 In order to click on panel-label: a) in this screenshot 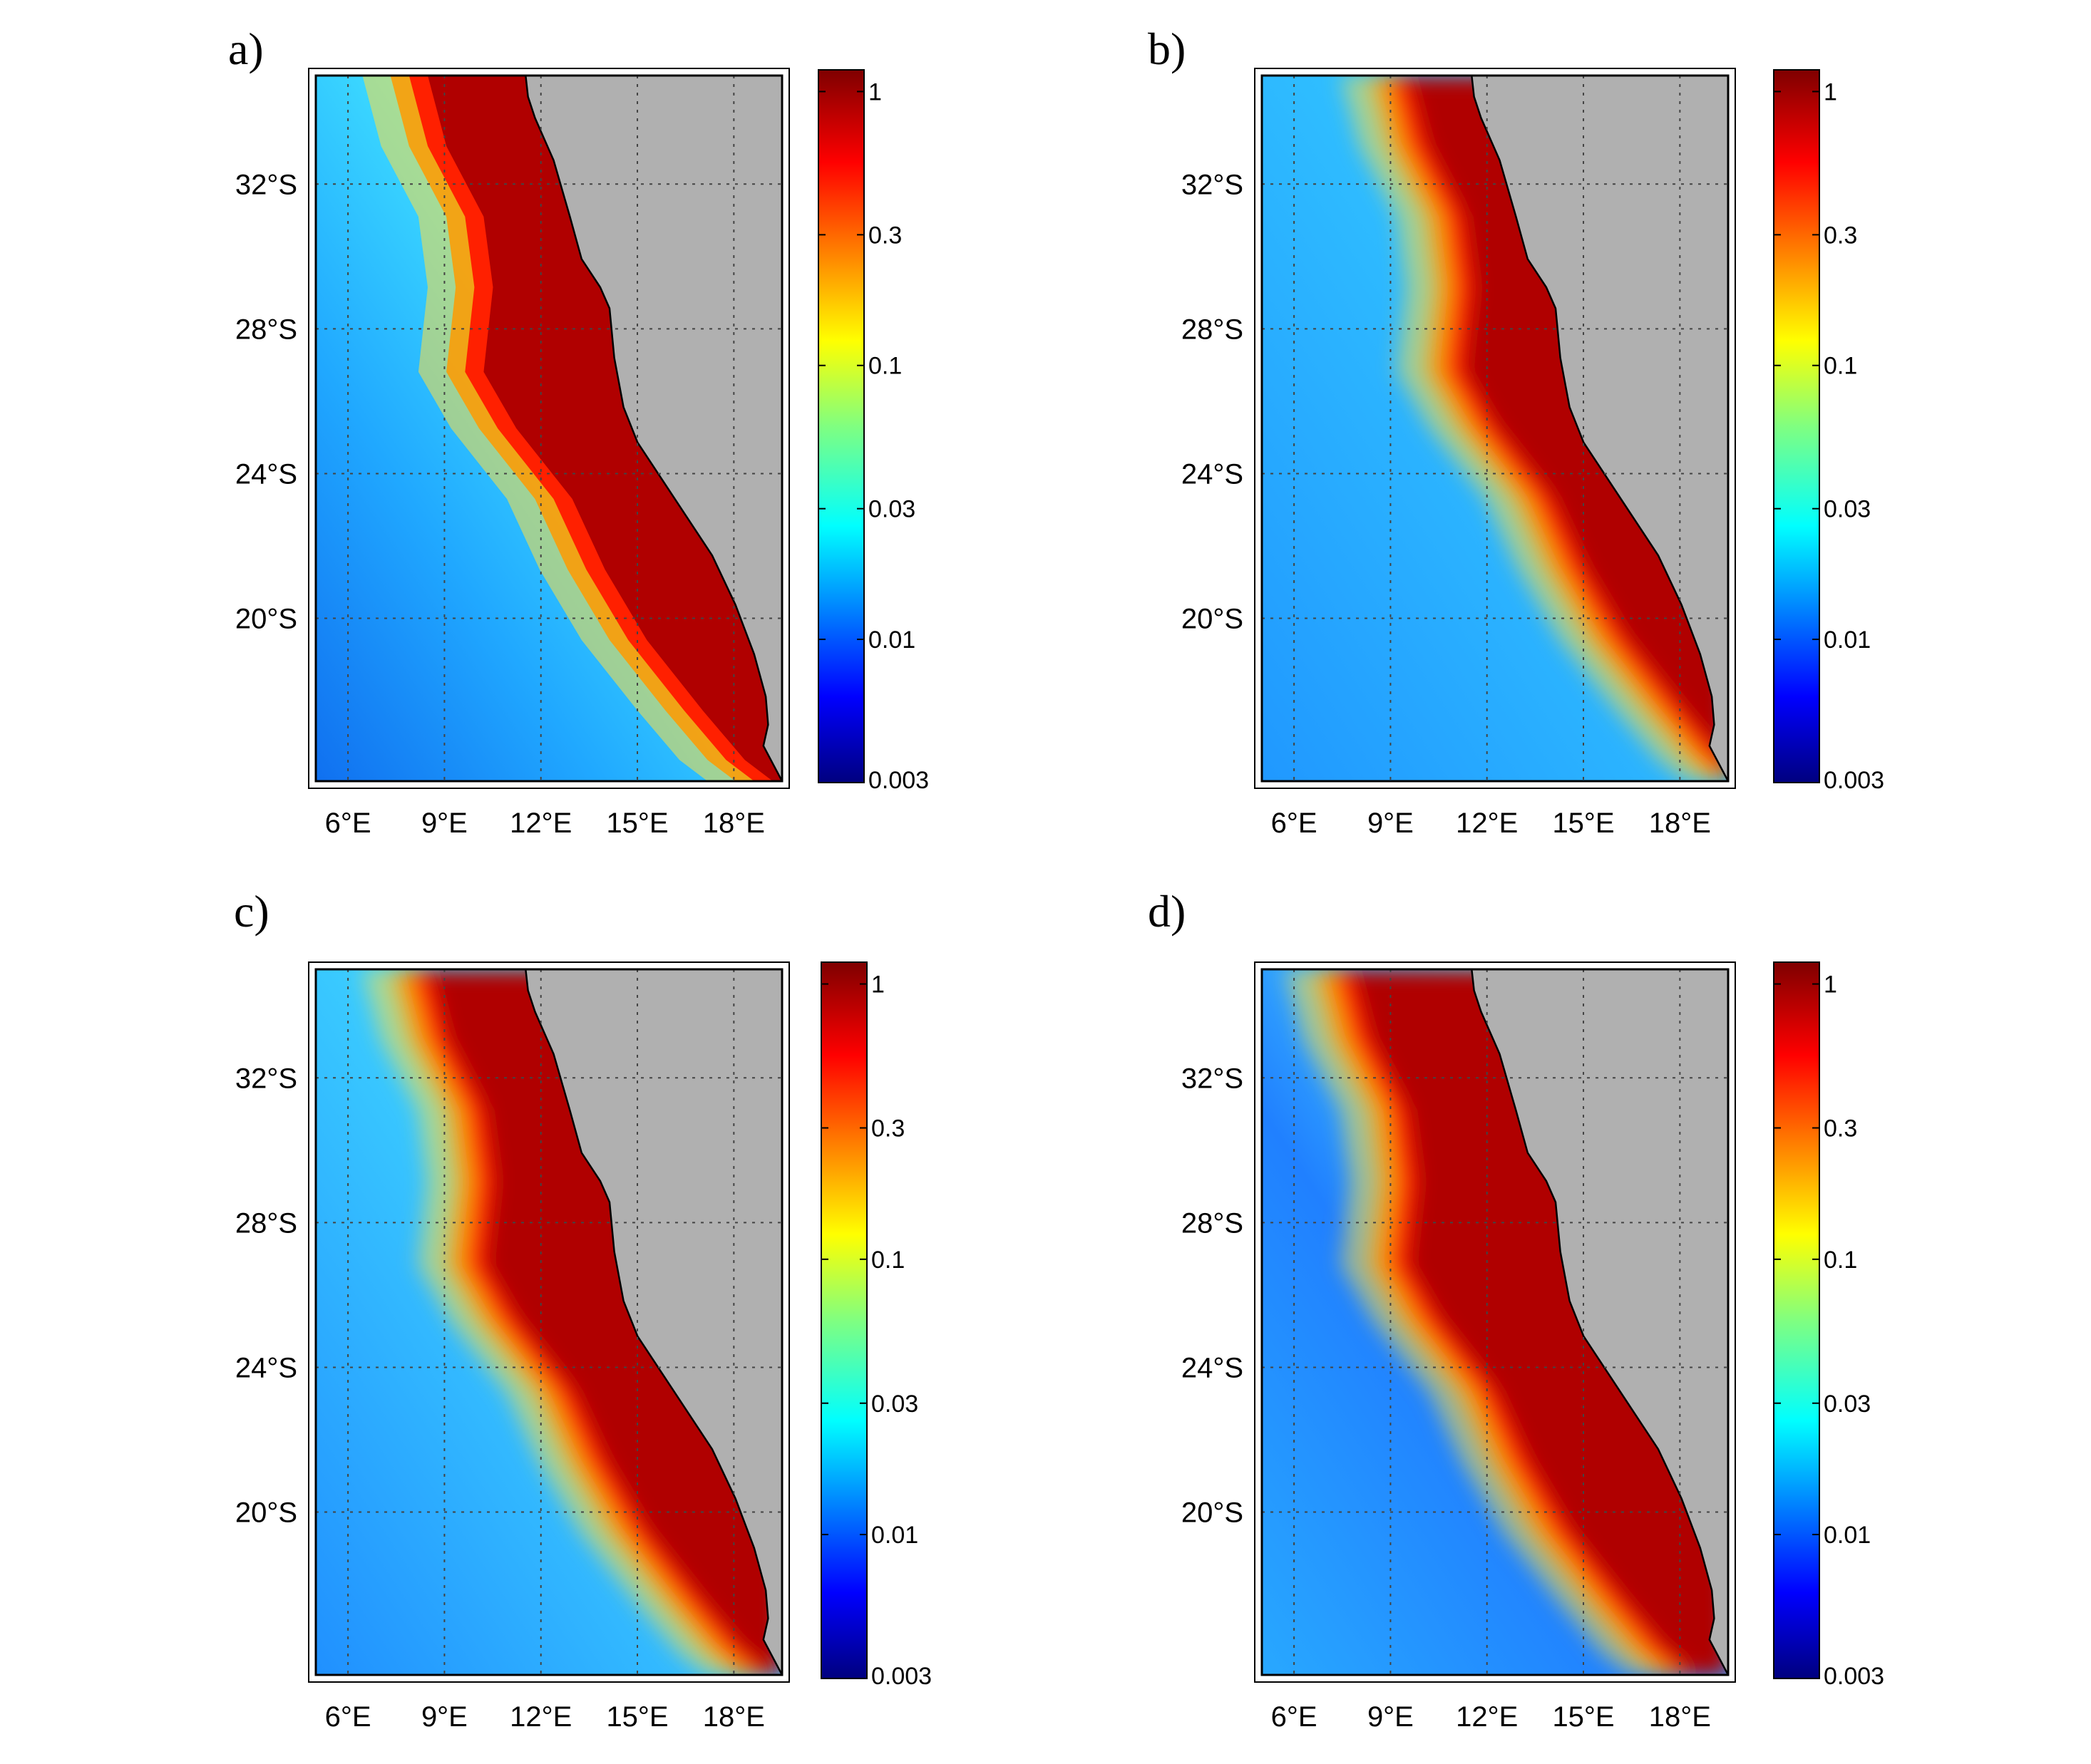, I will do `click(246, 49)`.